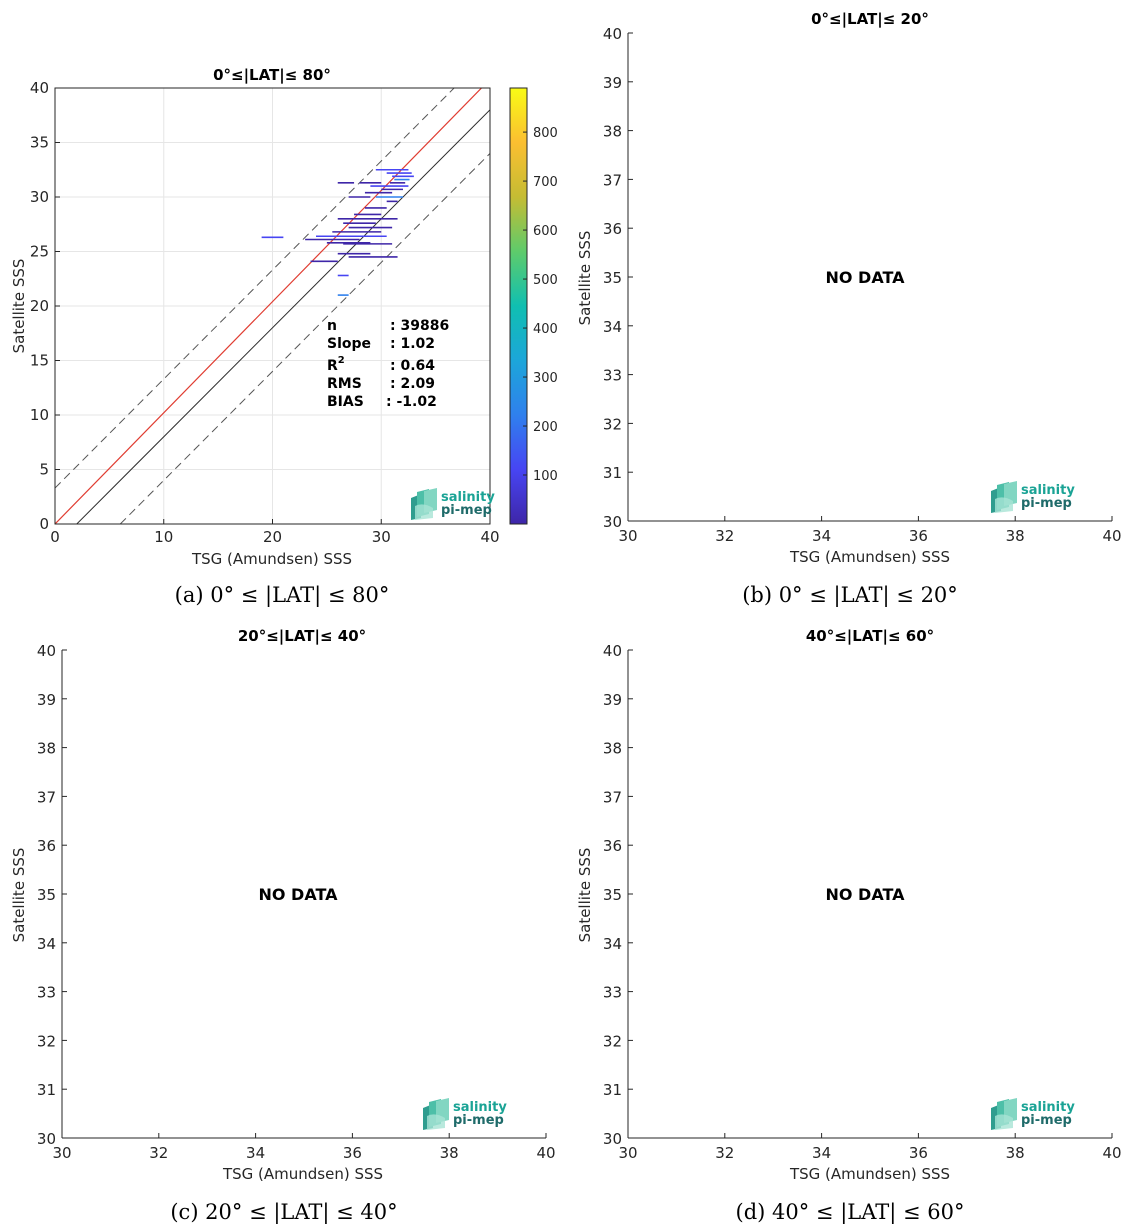  What do you see at coordinates (19, 895) in the screenshot?
I see `panel-c-ylabel: Satellite SSS` at bounding box center [19, 895].